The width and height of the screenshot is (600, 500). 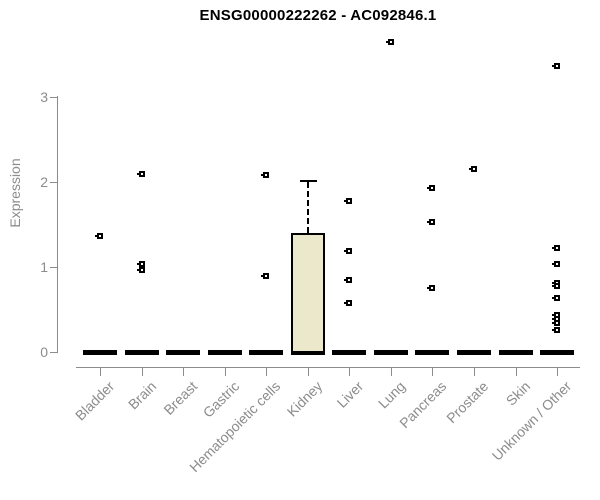 What do you see at coordinates (467, 402) in the screenshot?
I see `x-tick-label: Prostate` at bounding box center [467, 402].